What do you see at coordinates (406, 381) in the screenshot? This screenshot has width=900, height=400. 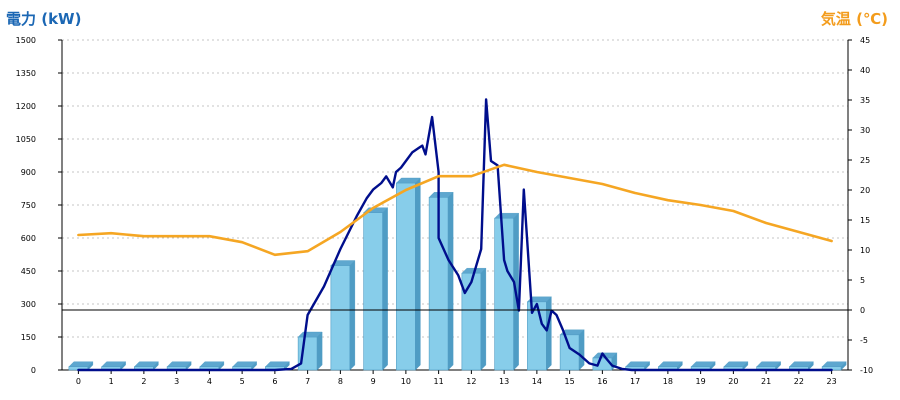 I see `x-tick-label: 10` at bounding box center [406, 381].